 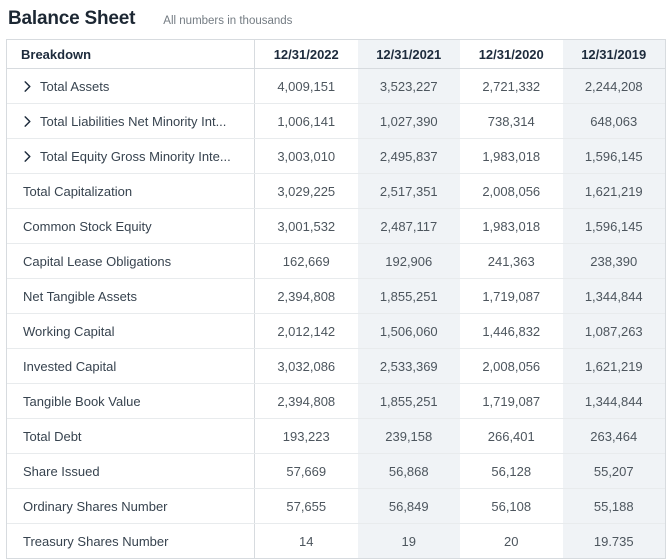 I want to click on table-row: Share Issued 57,669 56,868 56,128 55,207, so click(x=336, y=471).